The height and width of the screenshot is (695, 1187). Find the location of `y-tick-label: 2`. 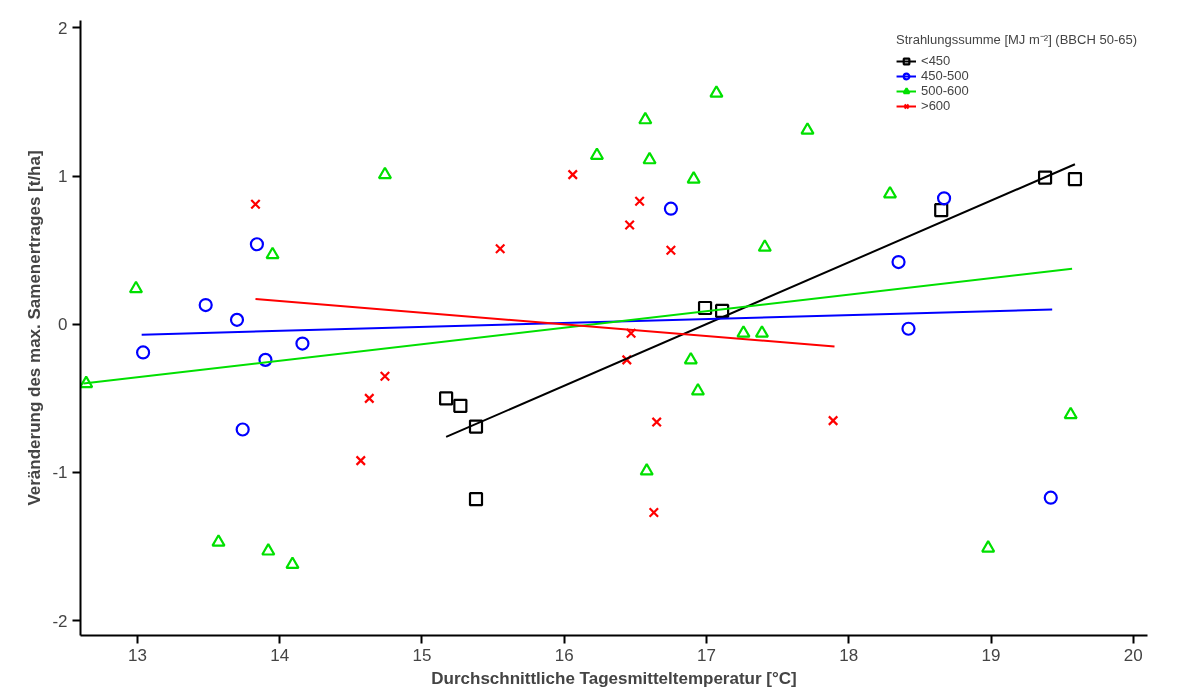

y-tick-label: 2 is located at coordinates (63, 28).